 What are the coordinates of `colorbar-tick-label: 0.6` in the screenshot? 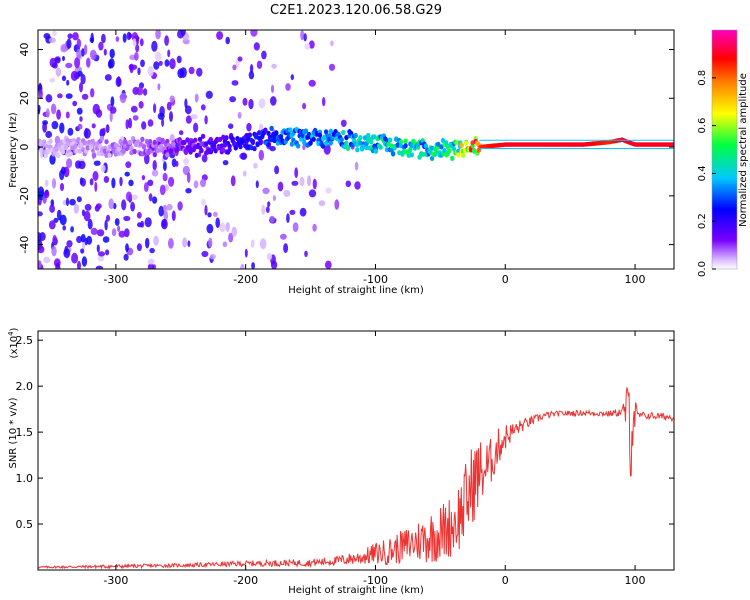 It's located at (702, 126).